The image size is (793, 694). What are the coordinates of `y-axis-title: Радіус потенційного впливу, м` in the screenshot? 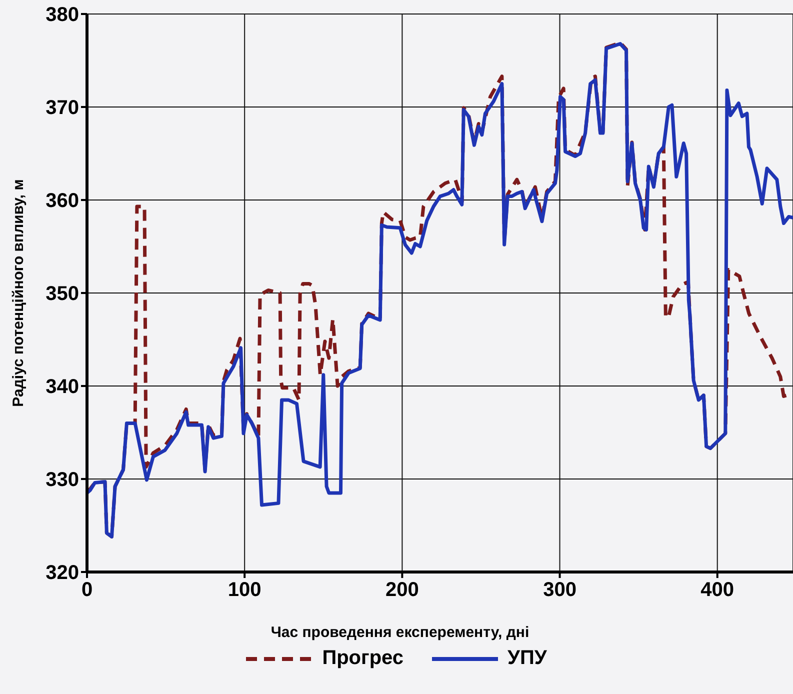 It's located at (18, 293).